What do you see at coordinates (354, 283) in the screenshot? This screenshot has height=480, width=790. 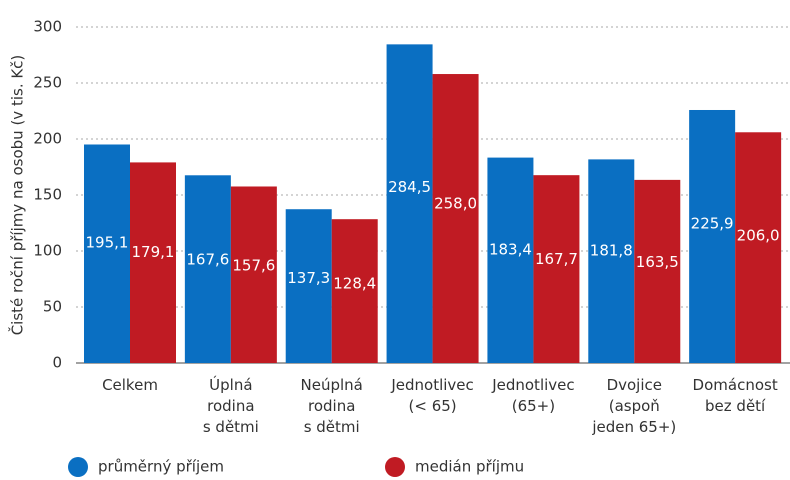 I see `value-label: 128,4` at bounding box center [354, 283].